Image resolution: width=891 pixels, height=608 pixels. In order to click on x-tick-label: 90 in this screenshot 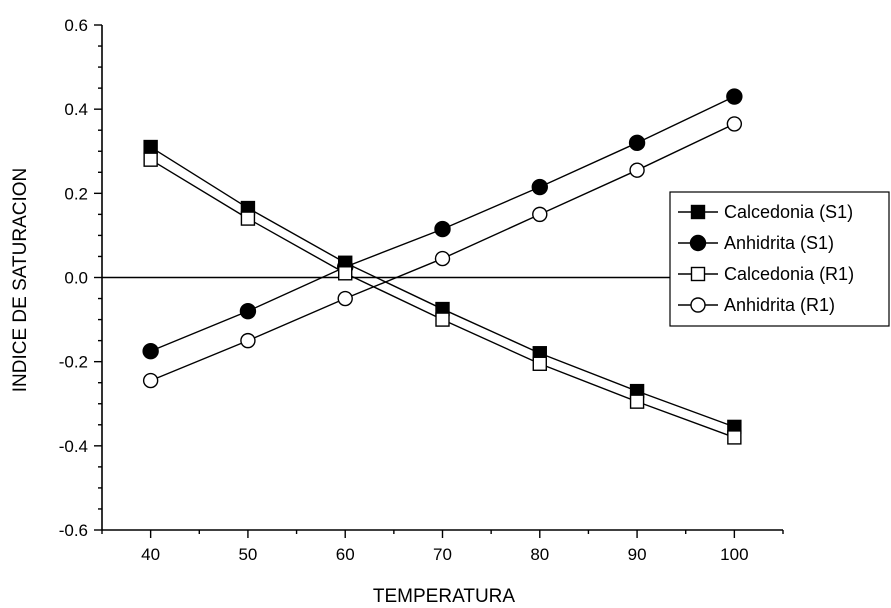, I will do `click(637, 554)`.